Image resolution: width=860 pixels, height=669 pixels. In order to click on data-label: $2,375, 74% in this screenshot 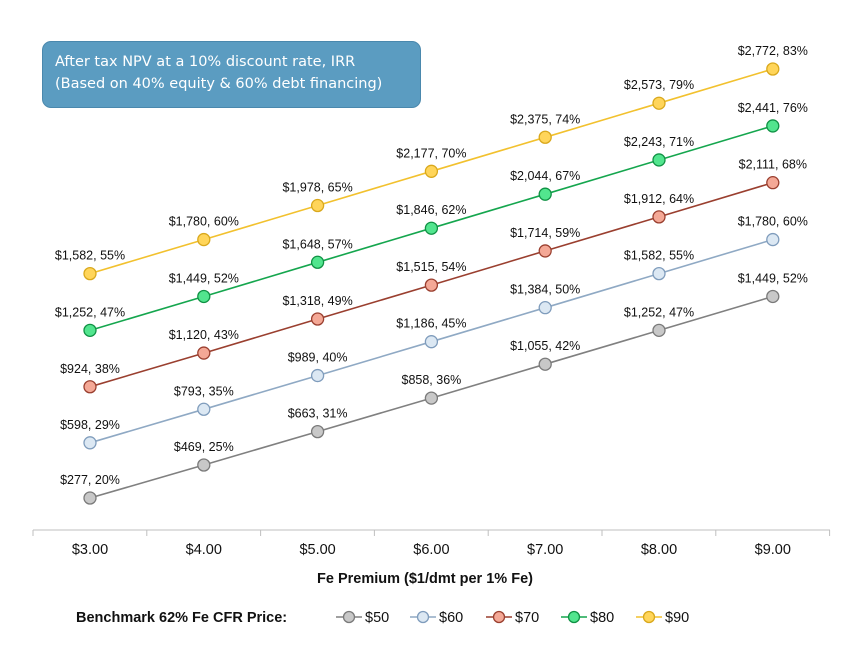, I will do `click(545, 119)`.